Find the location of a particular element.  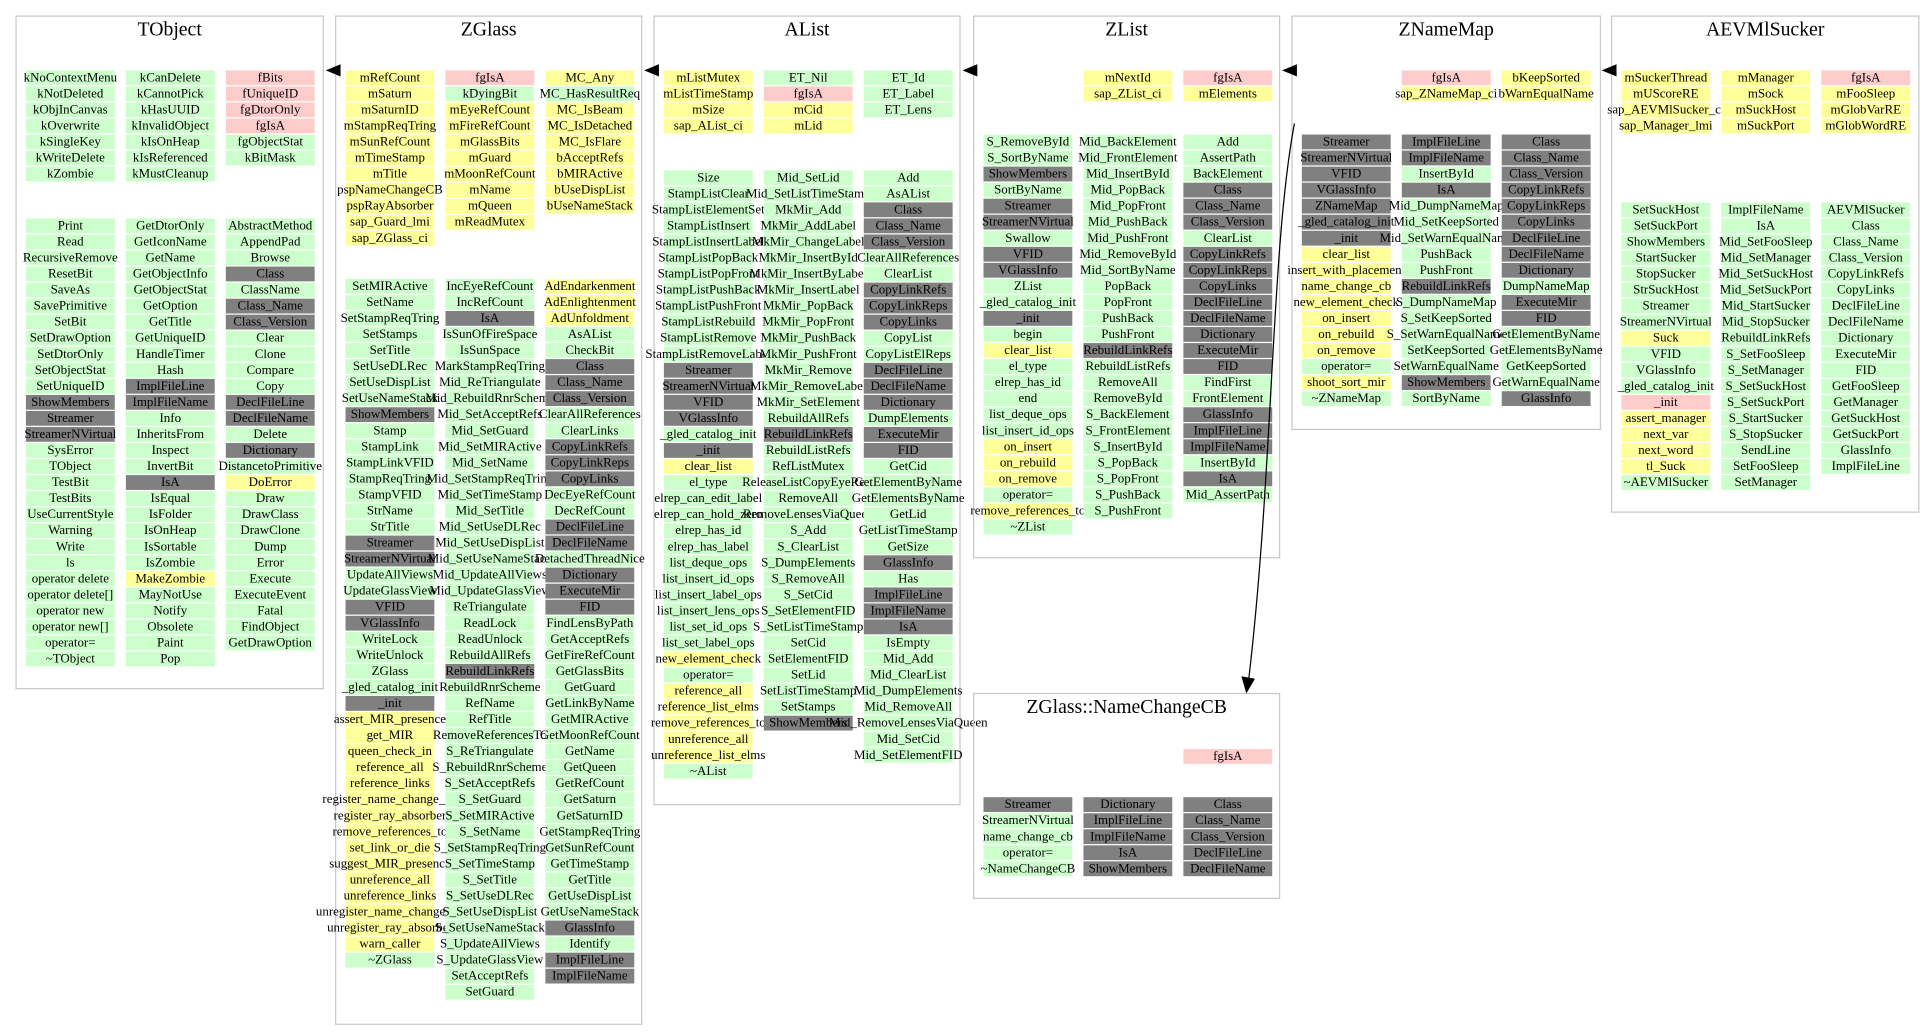

member-item: S_SetKeepSorted is located at coordinates (1447, 317).